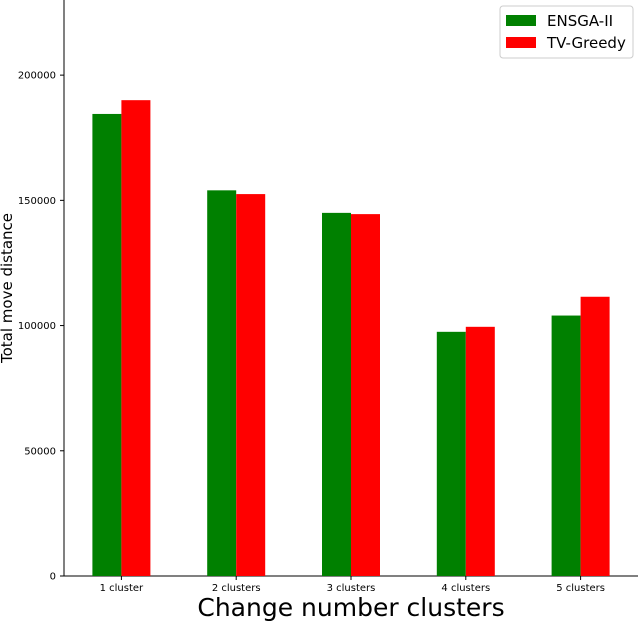 The image size is (639, 621). What do you see at coordinates (37, 76) in the screenshot?
I see `y-tick-label: 200000` at bounding box center [37, 76].